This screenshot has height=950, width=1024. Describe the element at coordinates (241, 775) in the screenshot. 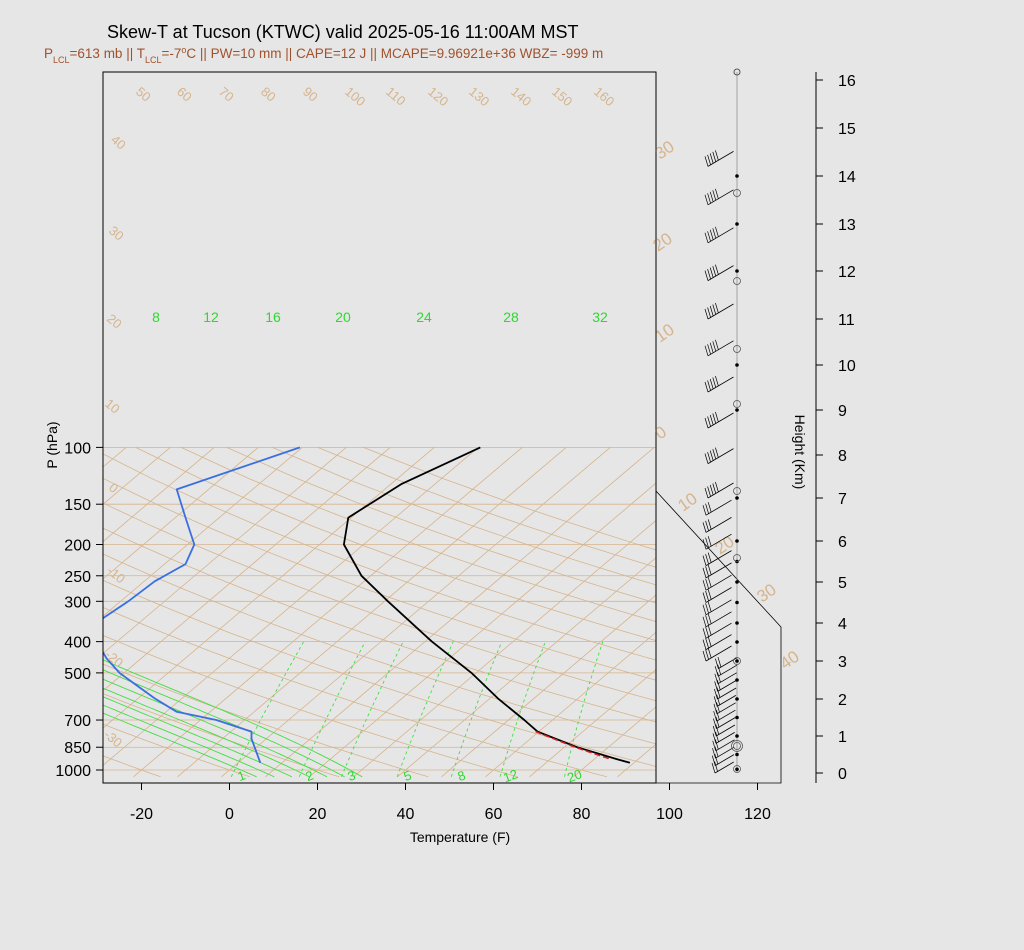

I see `mixing-ratio-label: 1` at that location.